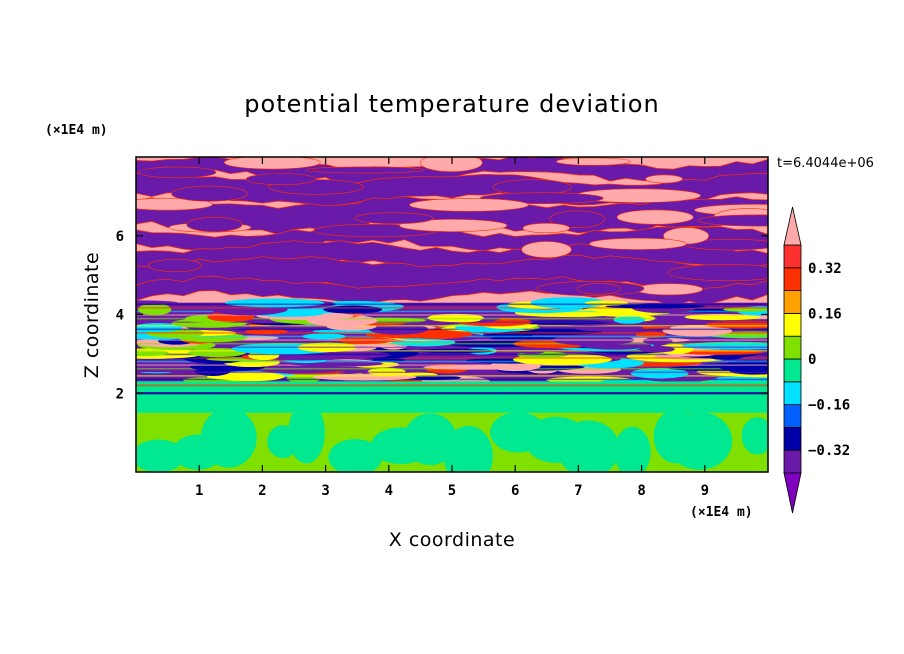 This screenshot has width=904, height=654. Describe the element at coordinates (792, 493) in the screenshot. I see `colorbar-bottom-arrow` at that location.